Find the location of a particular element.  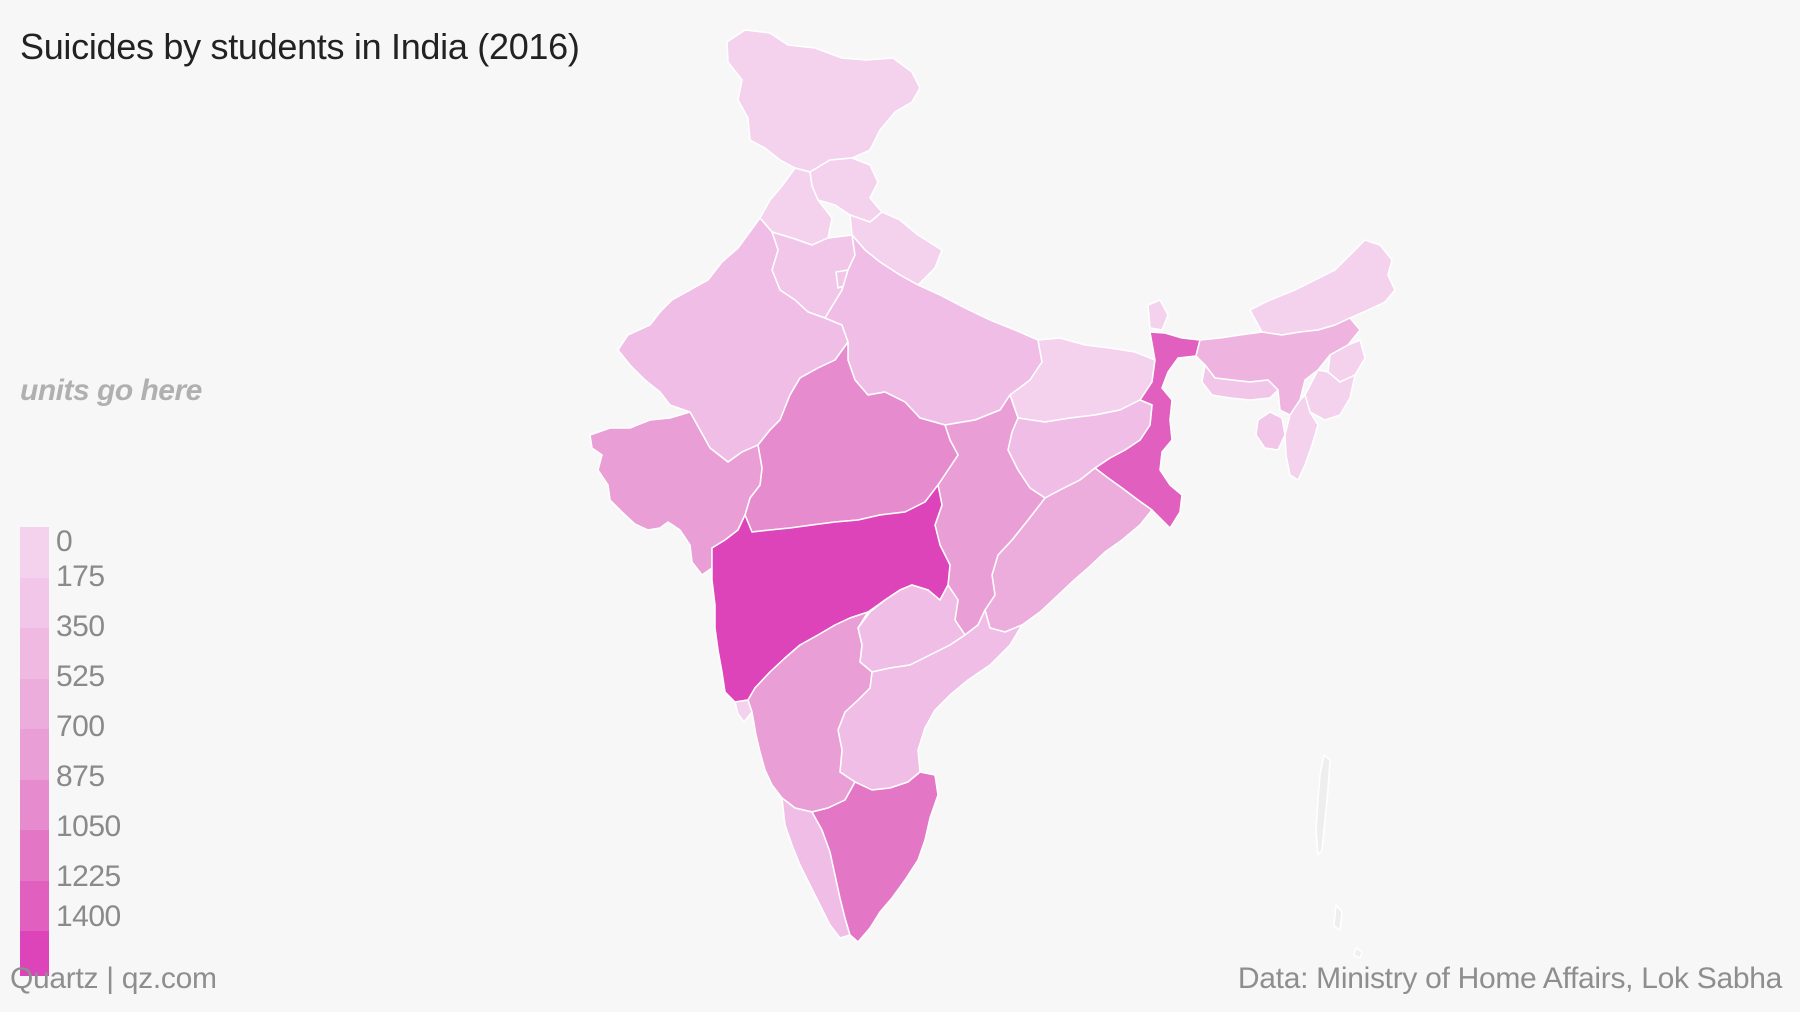

legend-label: 1400 is located at coordinates (88, 916).